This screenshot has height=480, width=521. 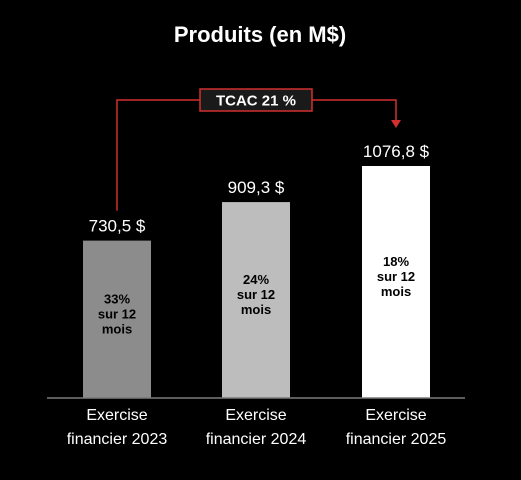 I want to click on category-label-3-line-2: financier 2025, so click(x=396, y=439).